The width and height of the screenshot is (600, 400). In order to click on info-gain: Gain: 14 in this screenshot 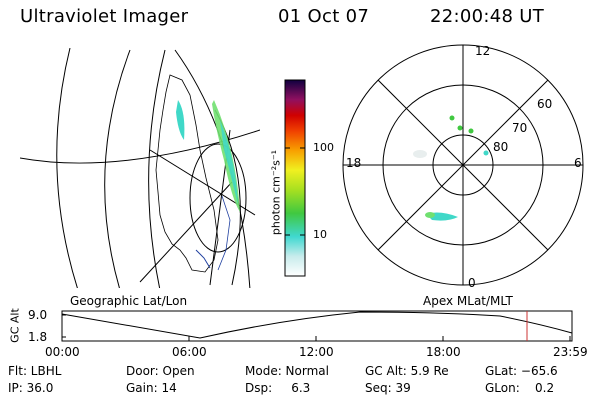, I will do `click(151, 388)`.